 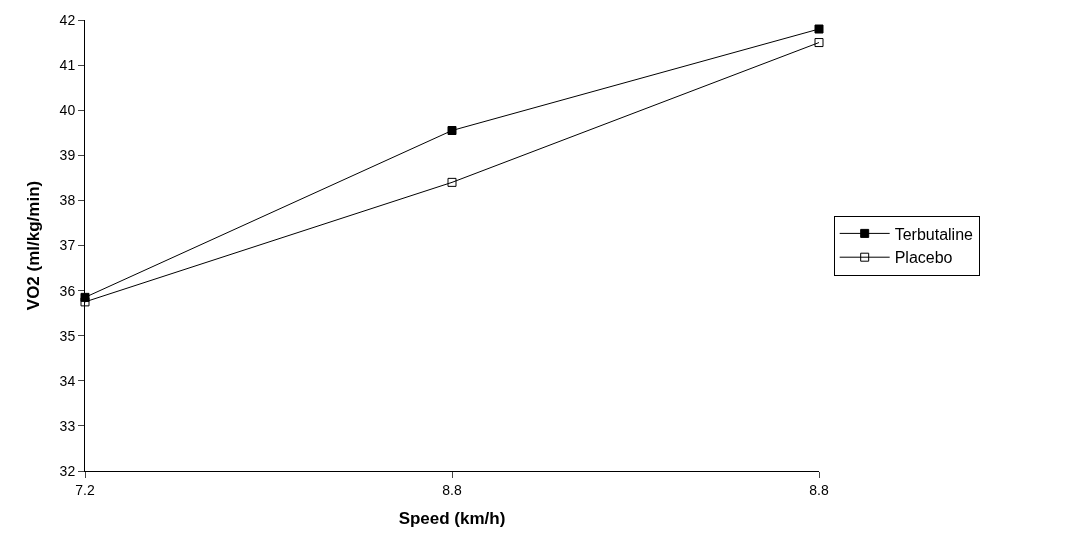 What do you see at coordinates (452, 519) in the screenshot?
I see `x-axis-title: Speed (km/h)` at bounding box center [452, 519].